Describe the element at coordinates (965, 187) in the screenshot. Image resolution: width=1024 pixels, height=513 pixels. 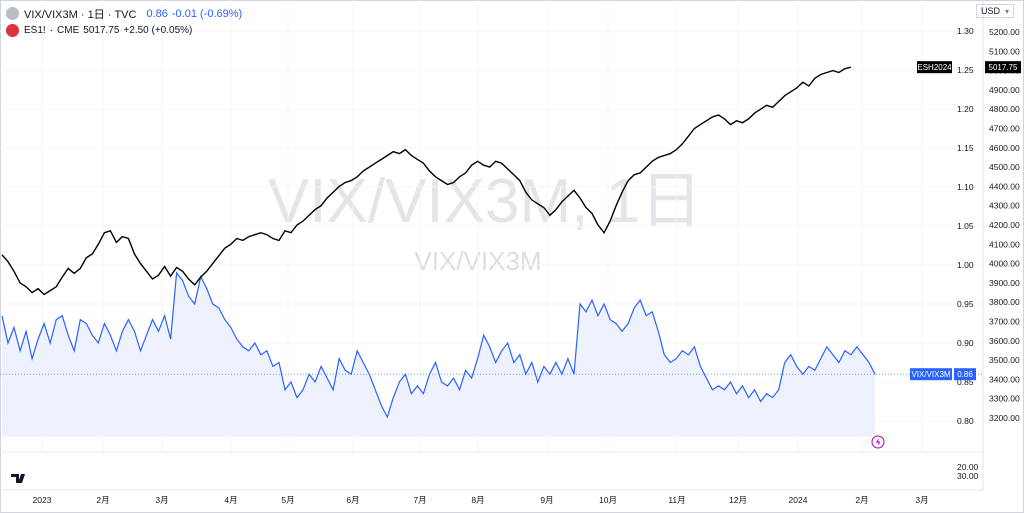
I see `ratio-tick-label: 1.10` at that location.